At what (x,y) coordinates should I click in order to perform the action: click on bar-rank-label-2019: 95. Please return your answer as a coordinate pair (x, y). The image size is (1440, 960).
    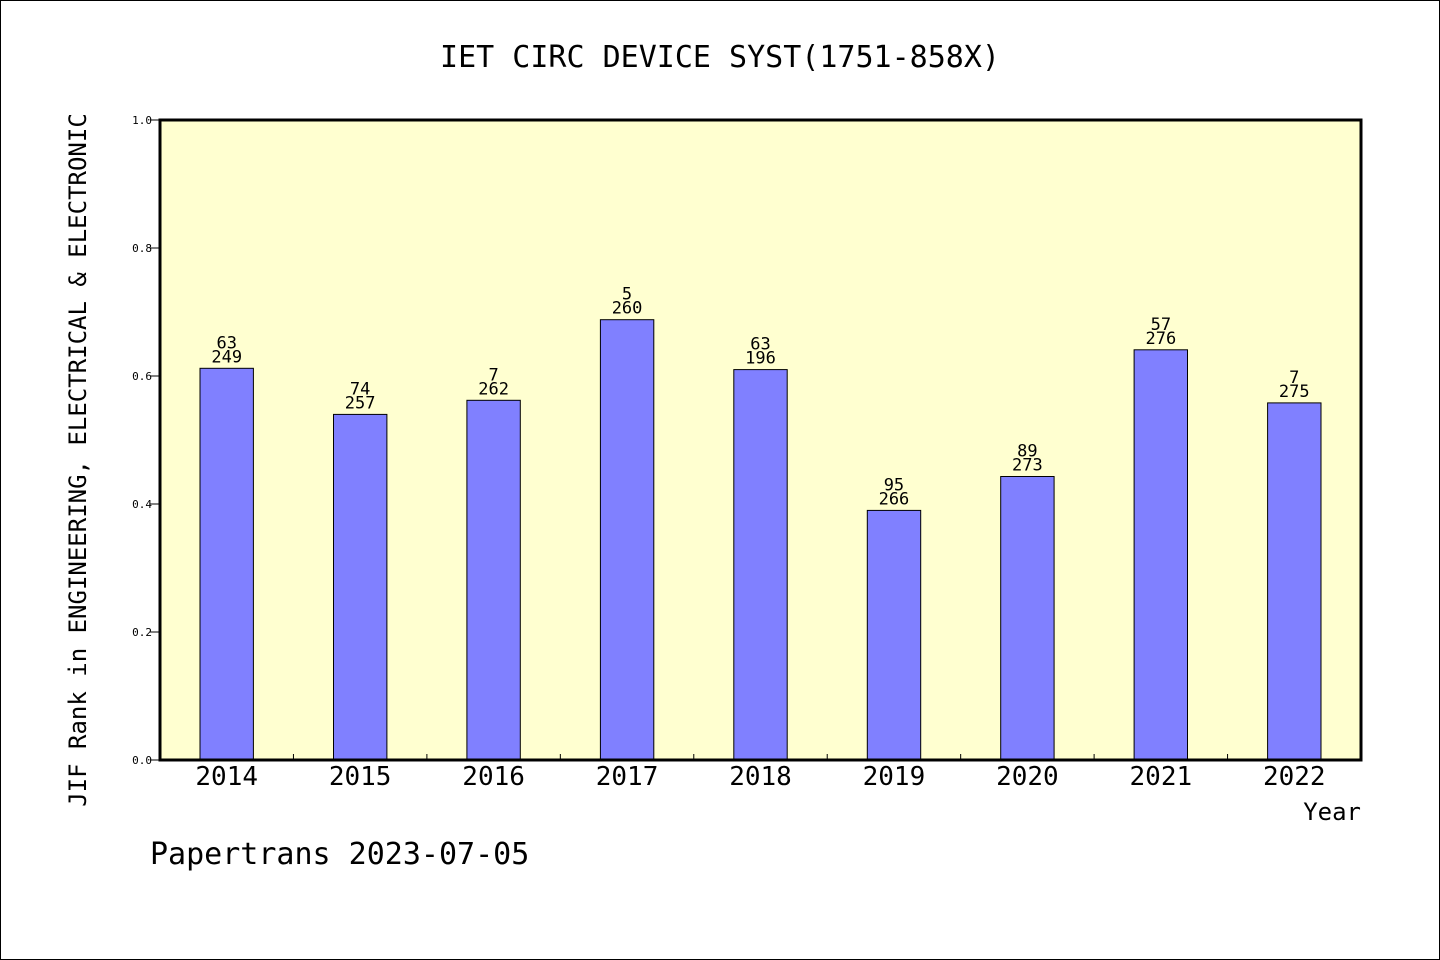
    Looking at the image, I should click on (894, 485).